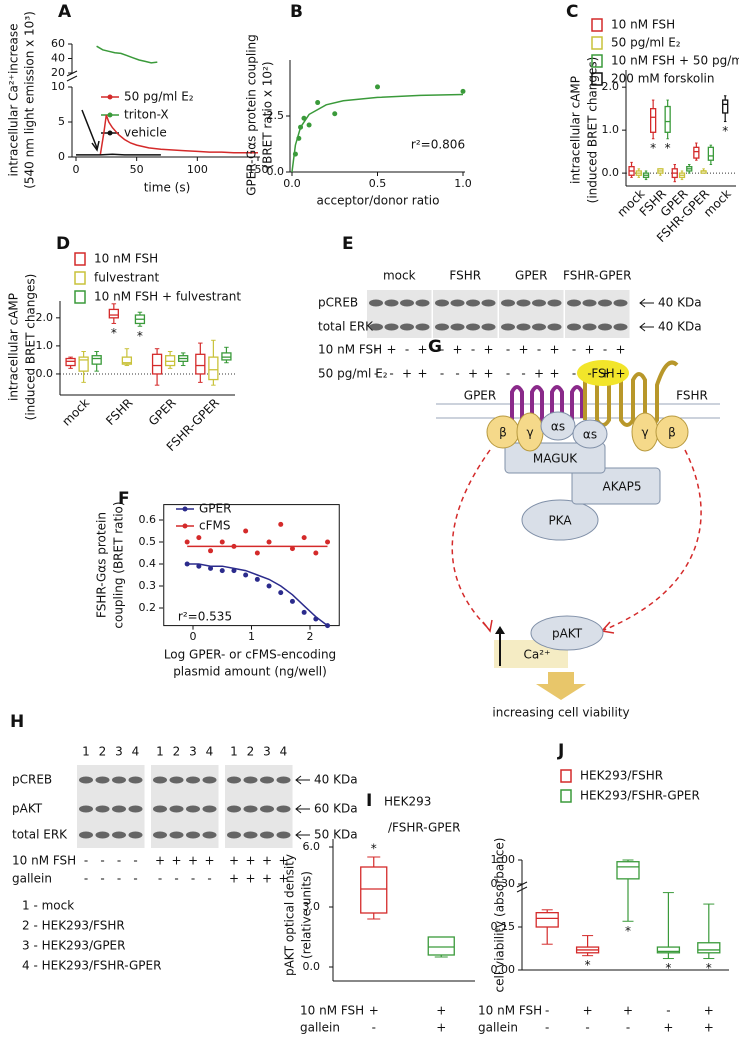  Describe the element at coordinates (124, 499) in the screenshot. I see `panel-letter: F` at that location.